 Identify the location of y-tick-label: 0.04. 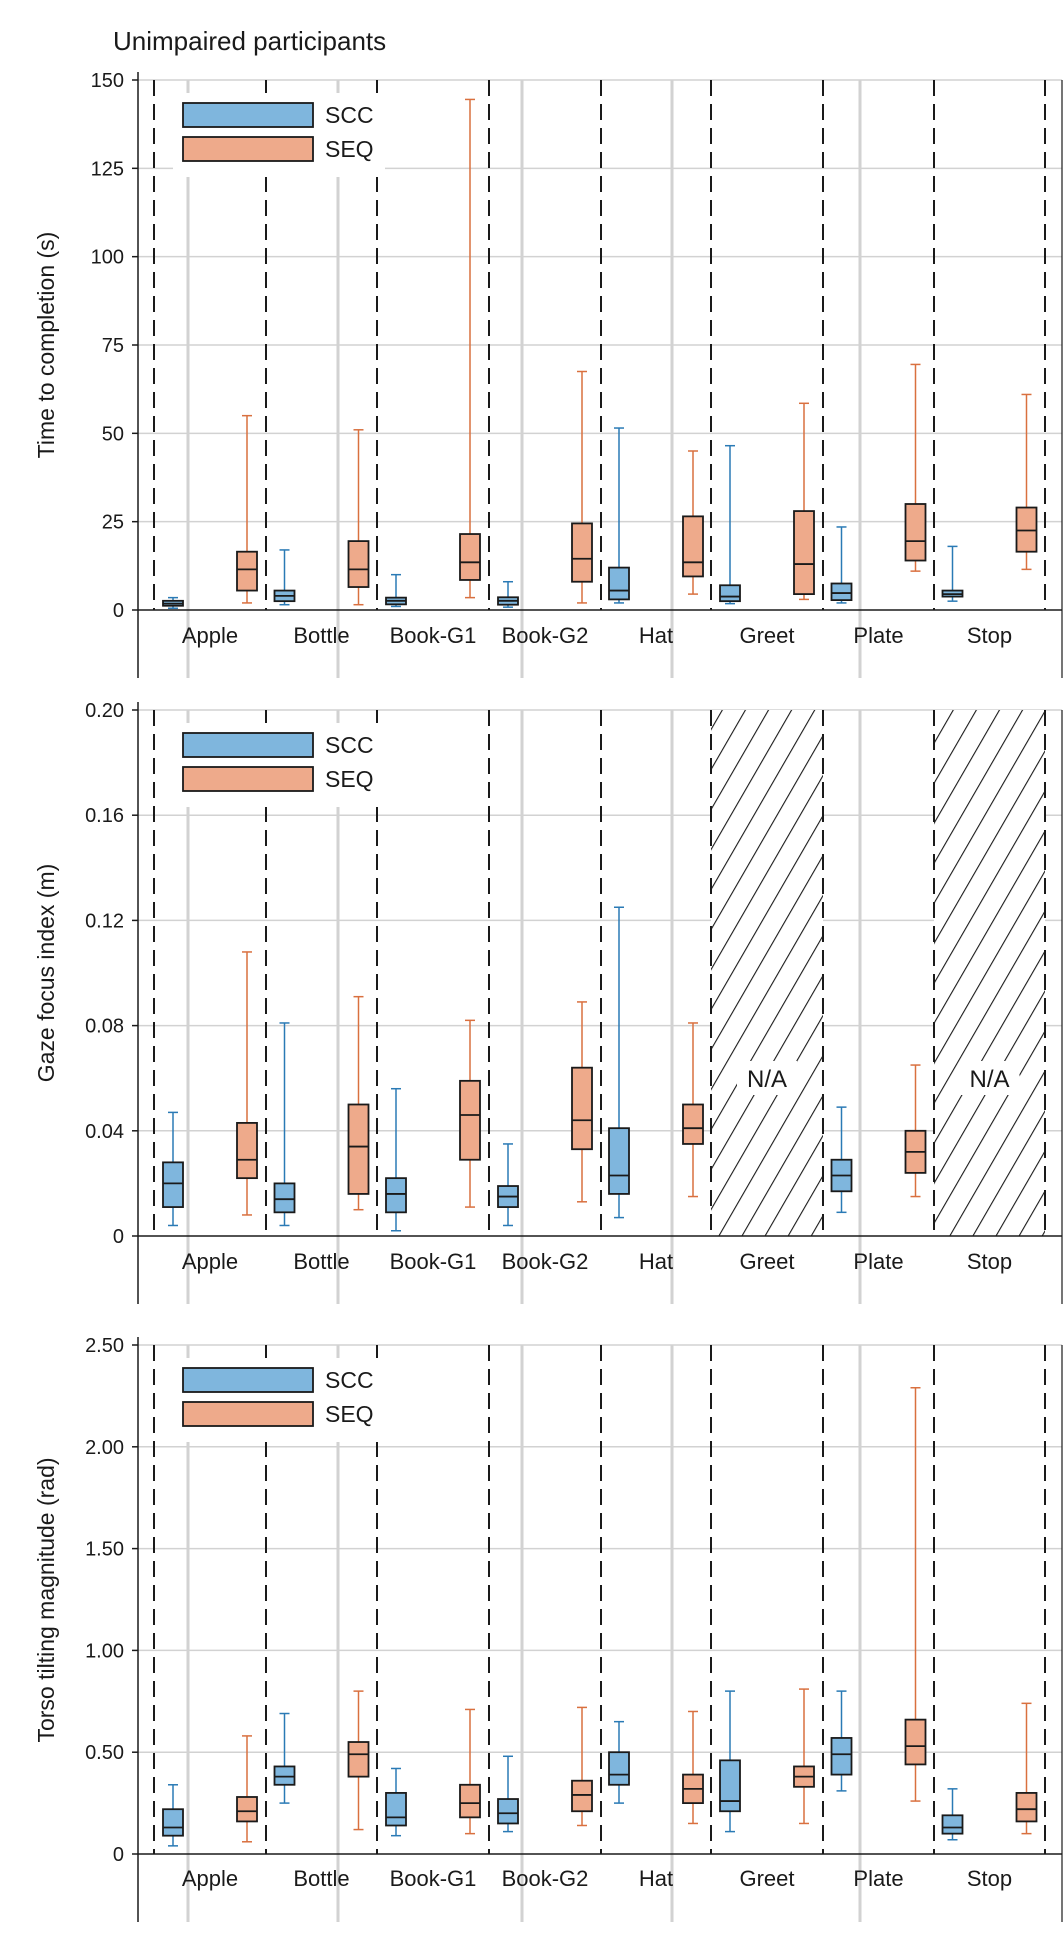
(104, 1132).